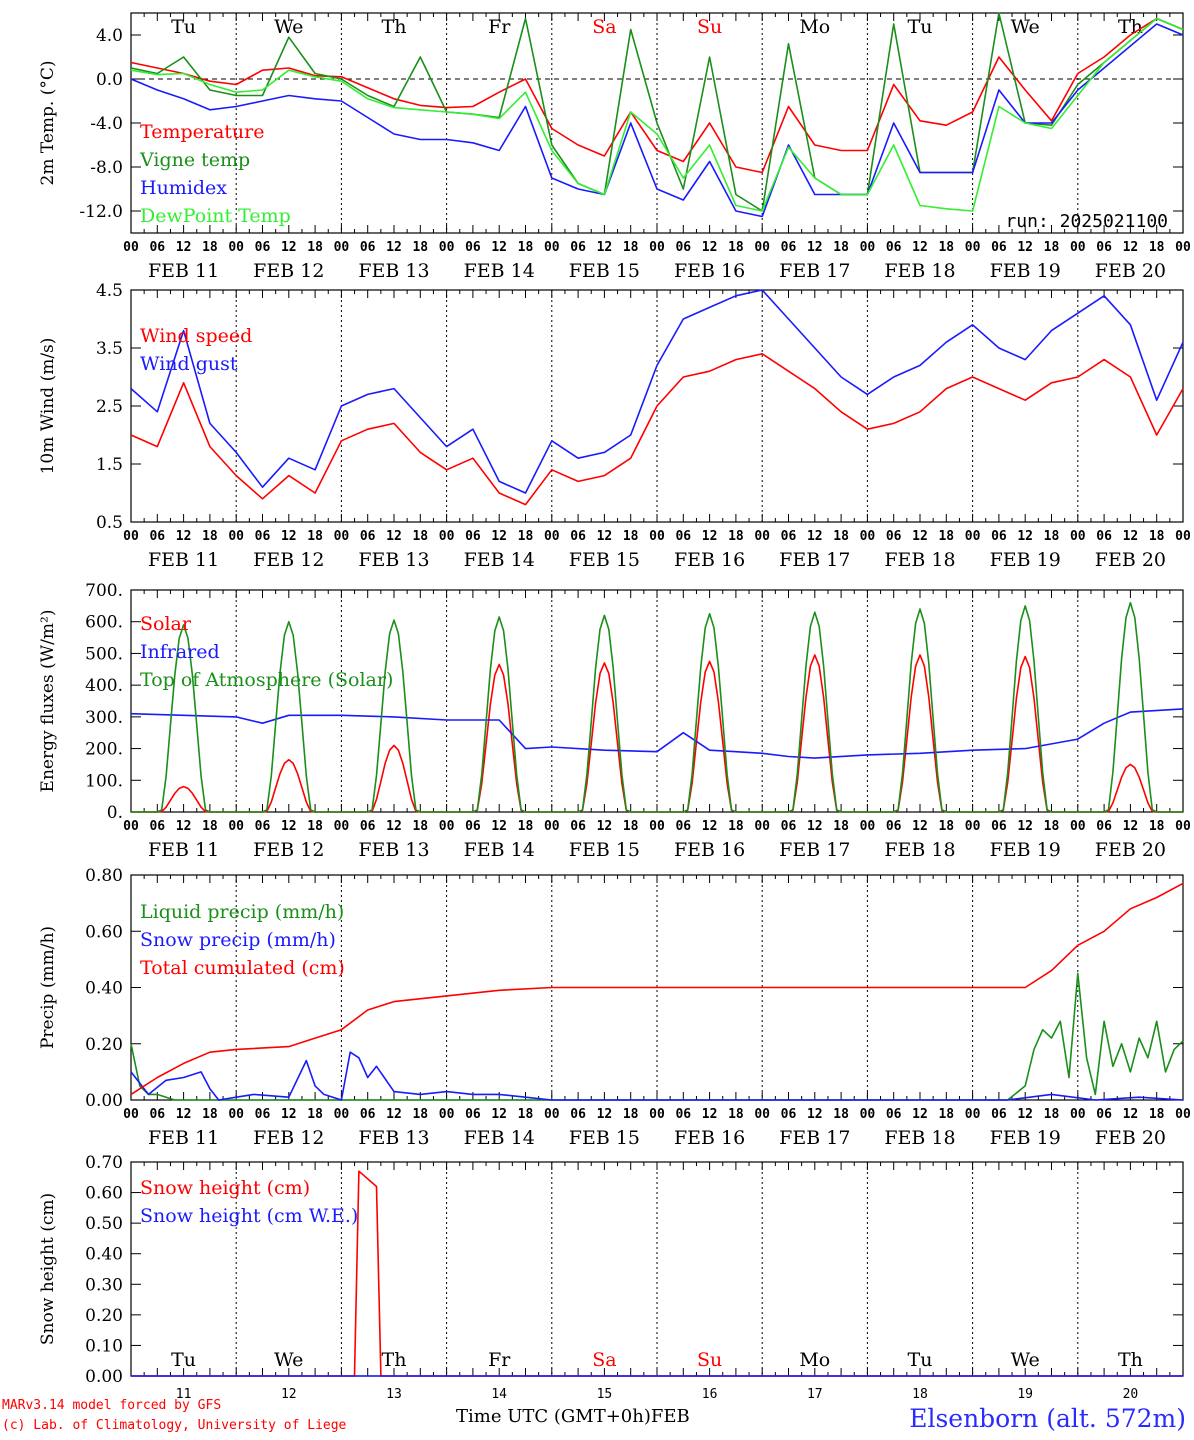 This screenshot has height=1440, width=1194. What do you see at coordinates (48, 987) in the screenshot?
I see `y-axis-label: Precip (mm/h)` at bounding box center [48, 987].